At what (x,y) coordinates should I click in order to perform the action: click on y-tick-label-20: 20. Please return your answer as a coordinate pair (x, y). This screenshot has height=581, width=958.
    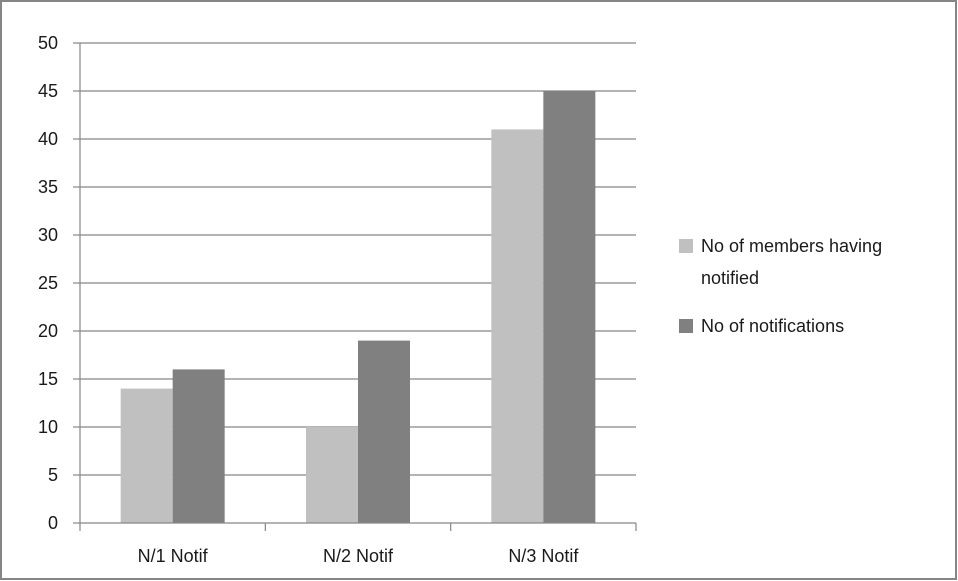
    Looking at the image, I should click on (48, 331).